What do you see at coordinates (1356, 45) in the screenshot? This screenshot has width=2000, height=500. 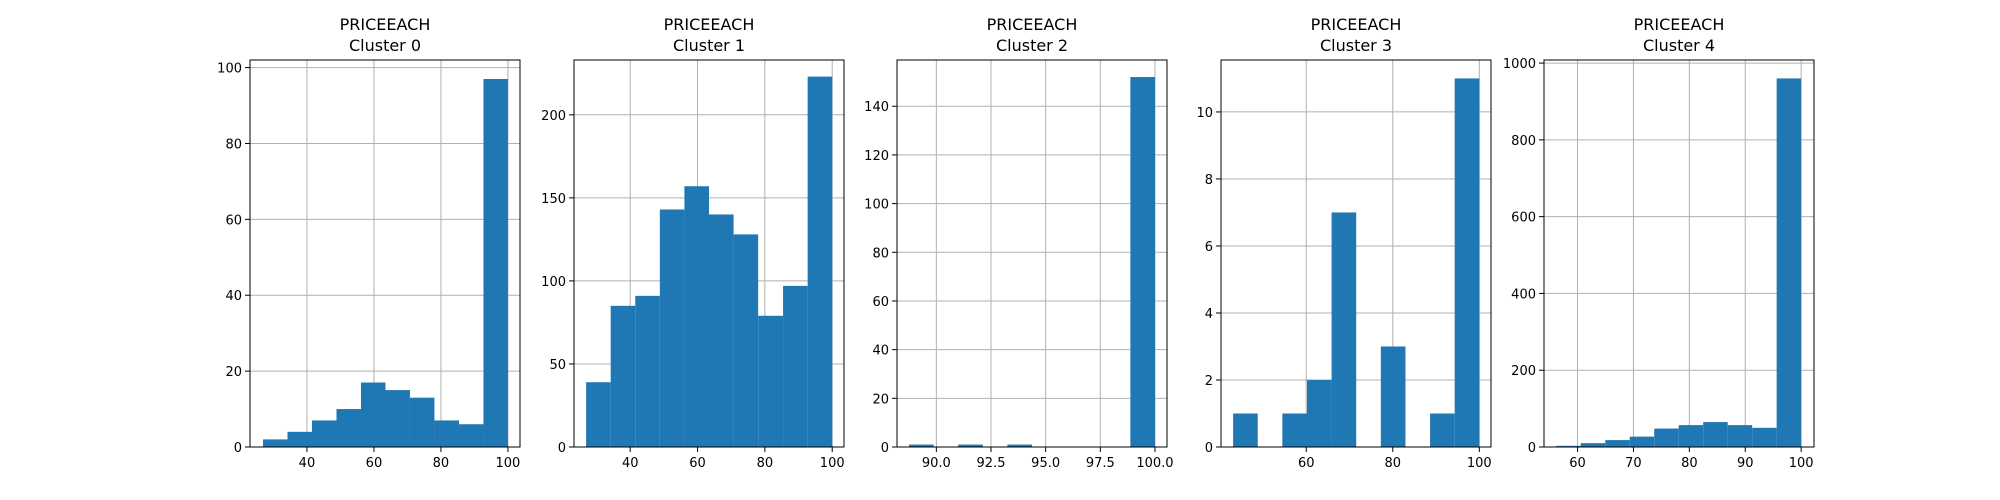 I see `chart-title-cluster: Cluster 3` at bounding box center [1356, 45].